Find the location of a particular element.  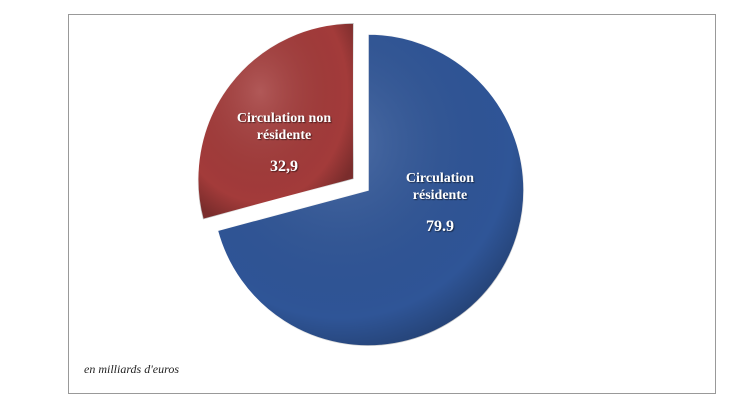

value-label: 32,9 is located at coordinates (284, 166).